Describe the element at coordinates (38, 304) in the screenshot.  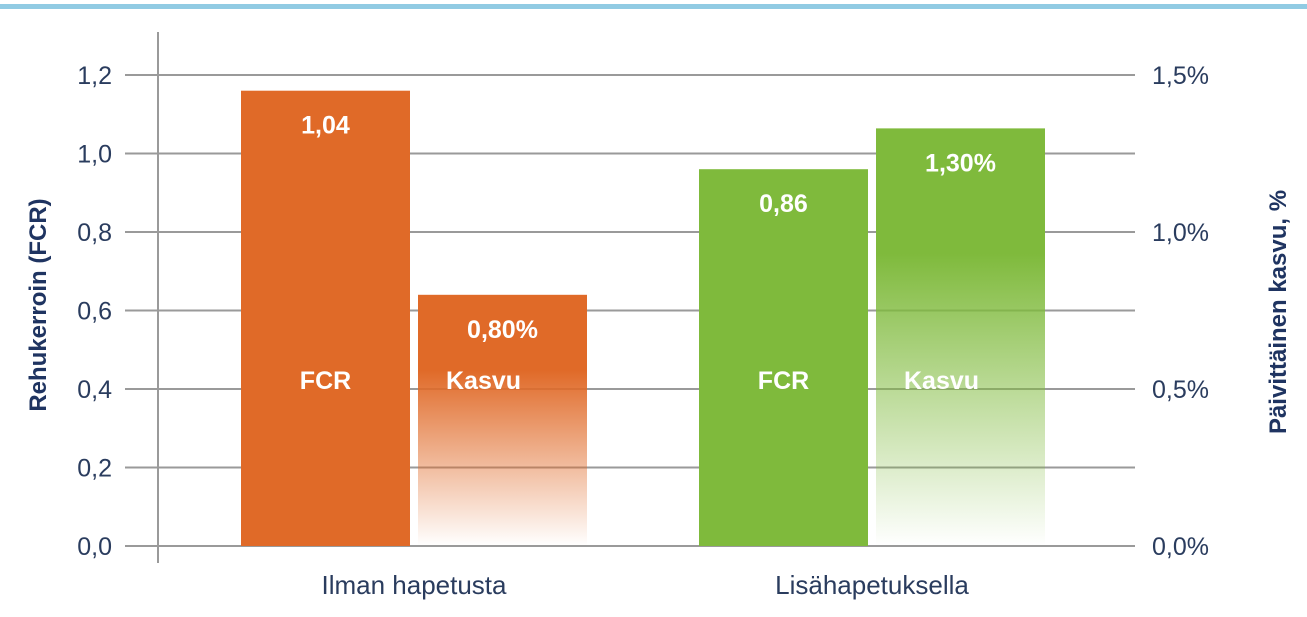
I see `y-axis-label: Rehukerroin (FCR)` at that location.